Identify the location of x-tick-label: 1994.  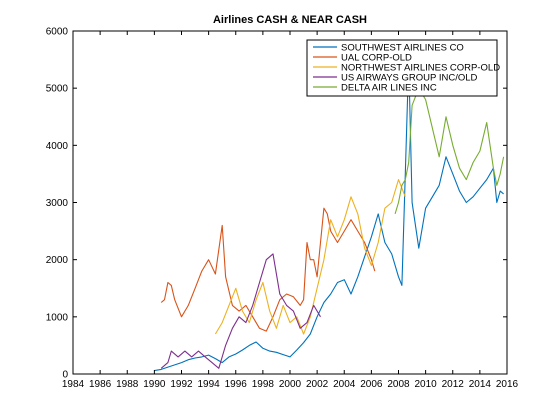
(209, 384).